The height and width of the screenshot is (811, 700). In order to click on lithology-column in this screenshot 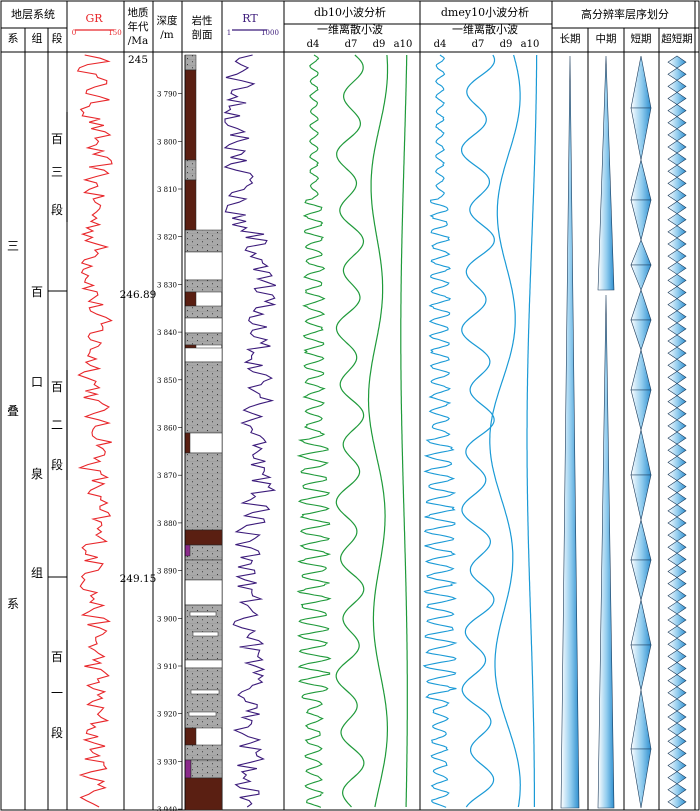, I will do `click(203, 432)`.